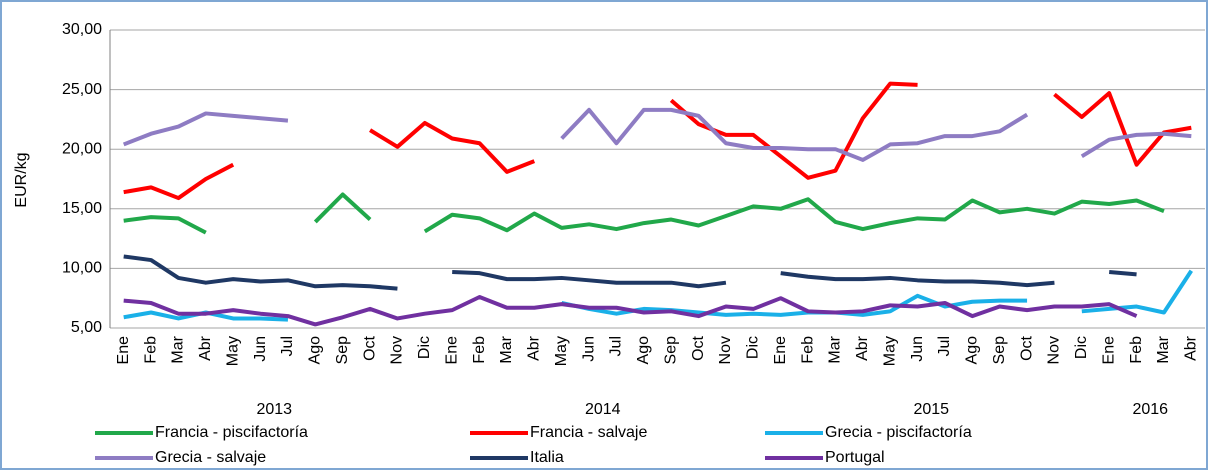  I want to click on y-axis-title: EUR/kg, so click(21, 179).